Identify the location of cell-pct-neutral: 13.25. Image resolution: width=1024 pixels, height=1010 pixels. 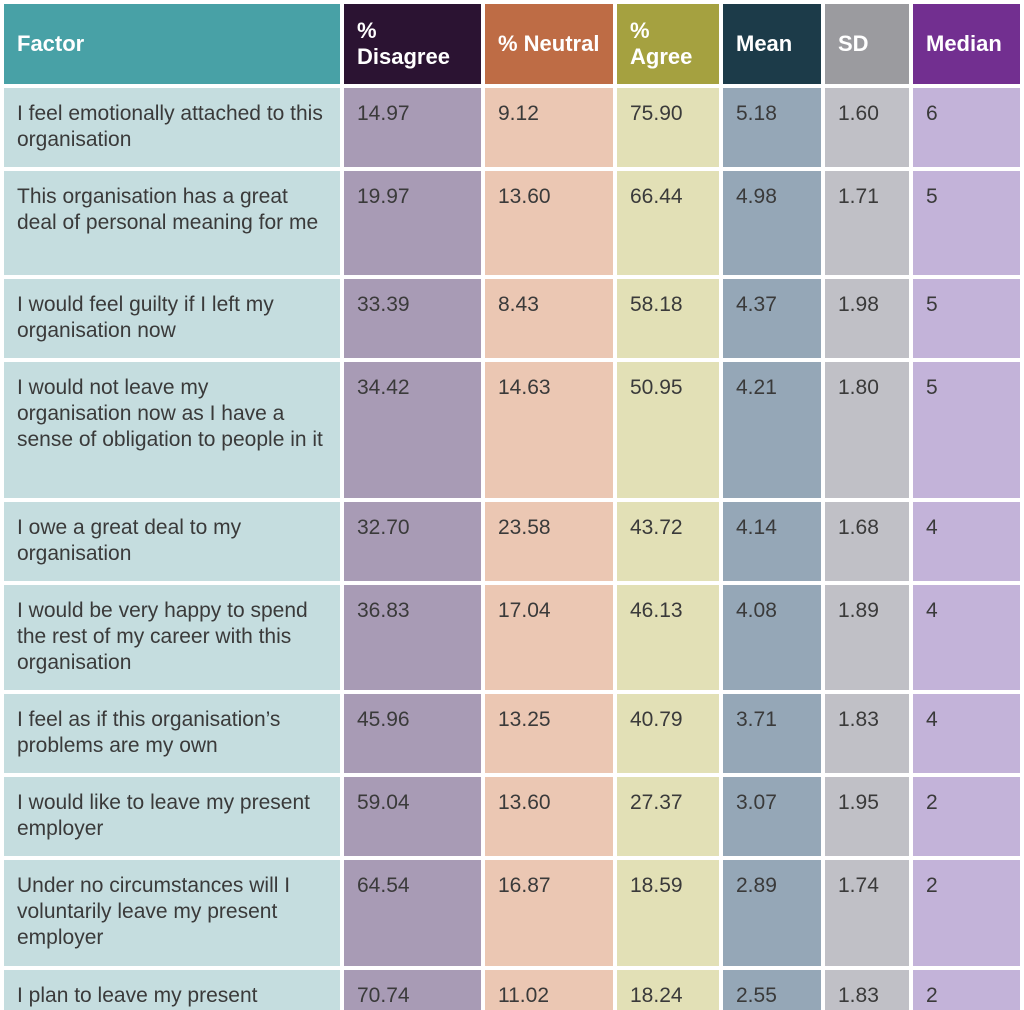
(549, 734).